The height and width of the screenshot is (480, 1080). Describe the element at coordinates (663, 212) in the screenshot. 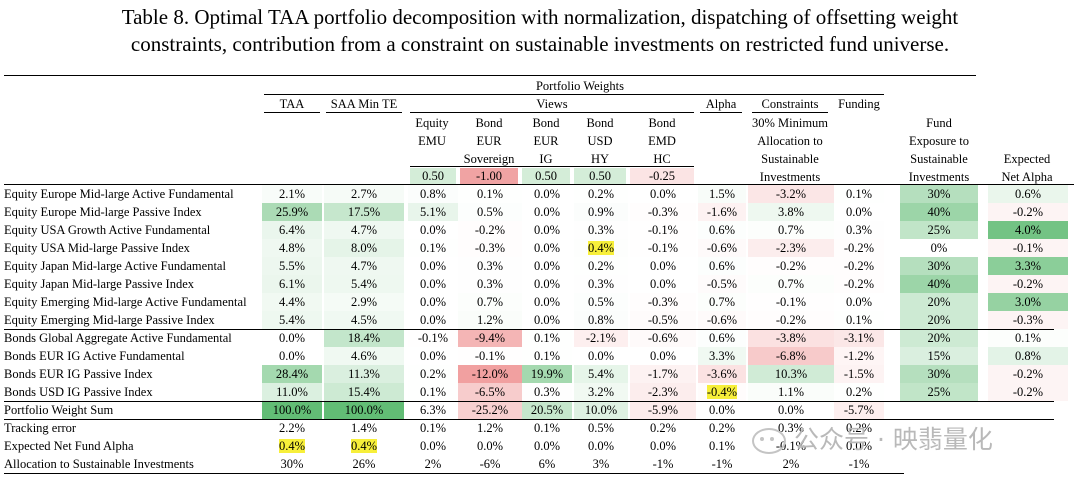

I see `cell-value: -0.3%` at that location.